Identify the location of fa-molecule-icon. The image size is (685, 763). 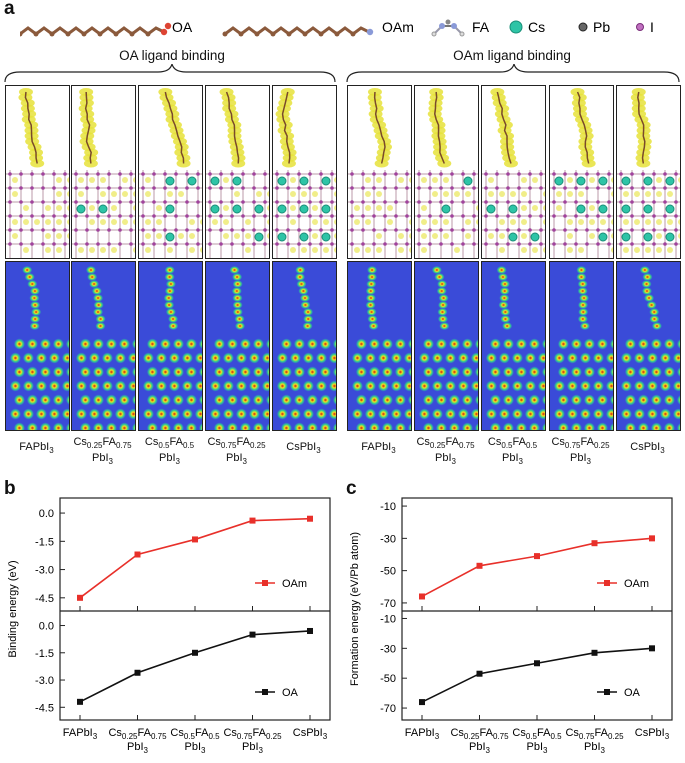
(448, 28).